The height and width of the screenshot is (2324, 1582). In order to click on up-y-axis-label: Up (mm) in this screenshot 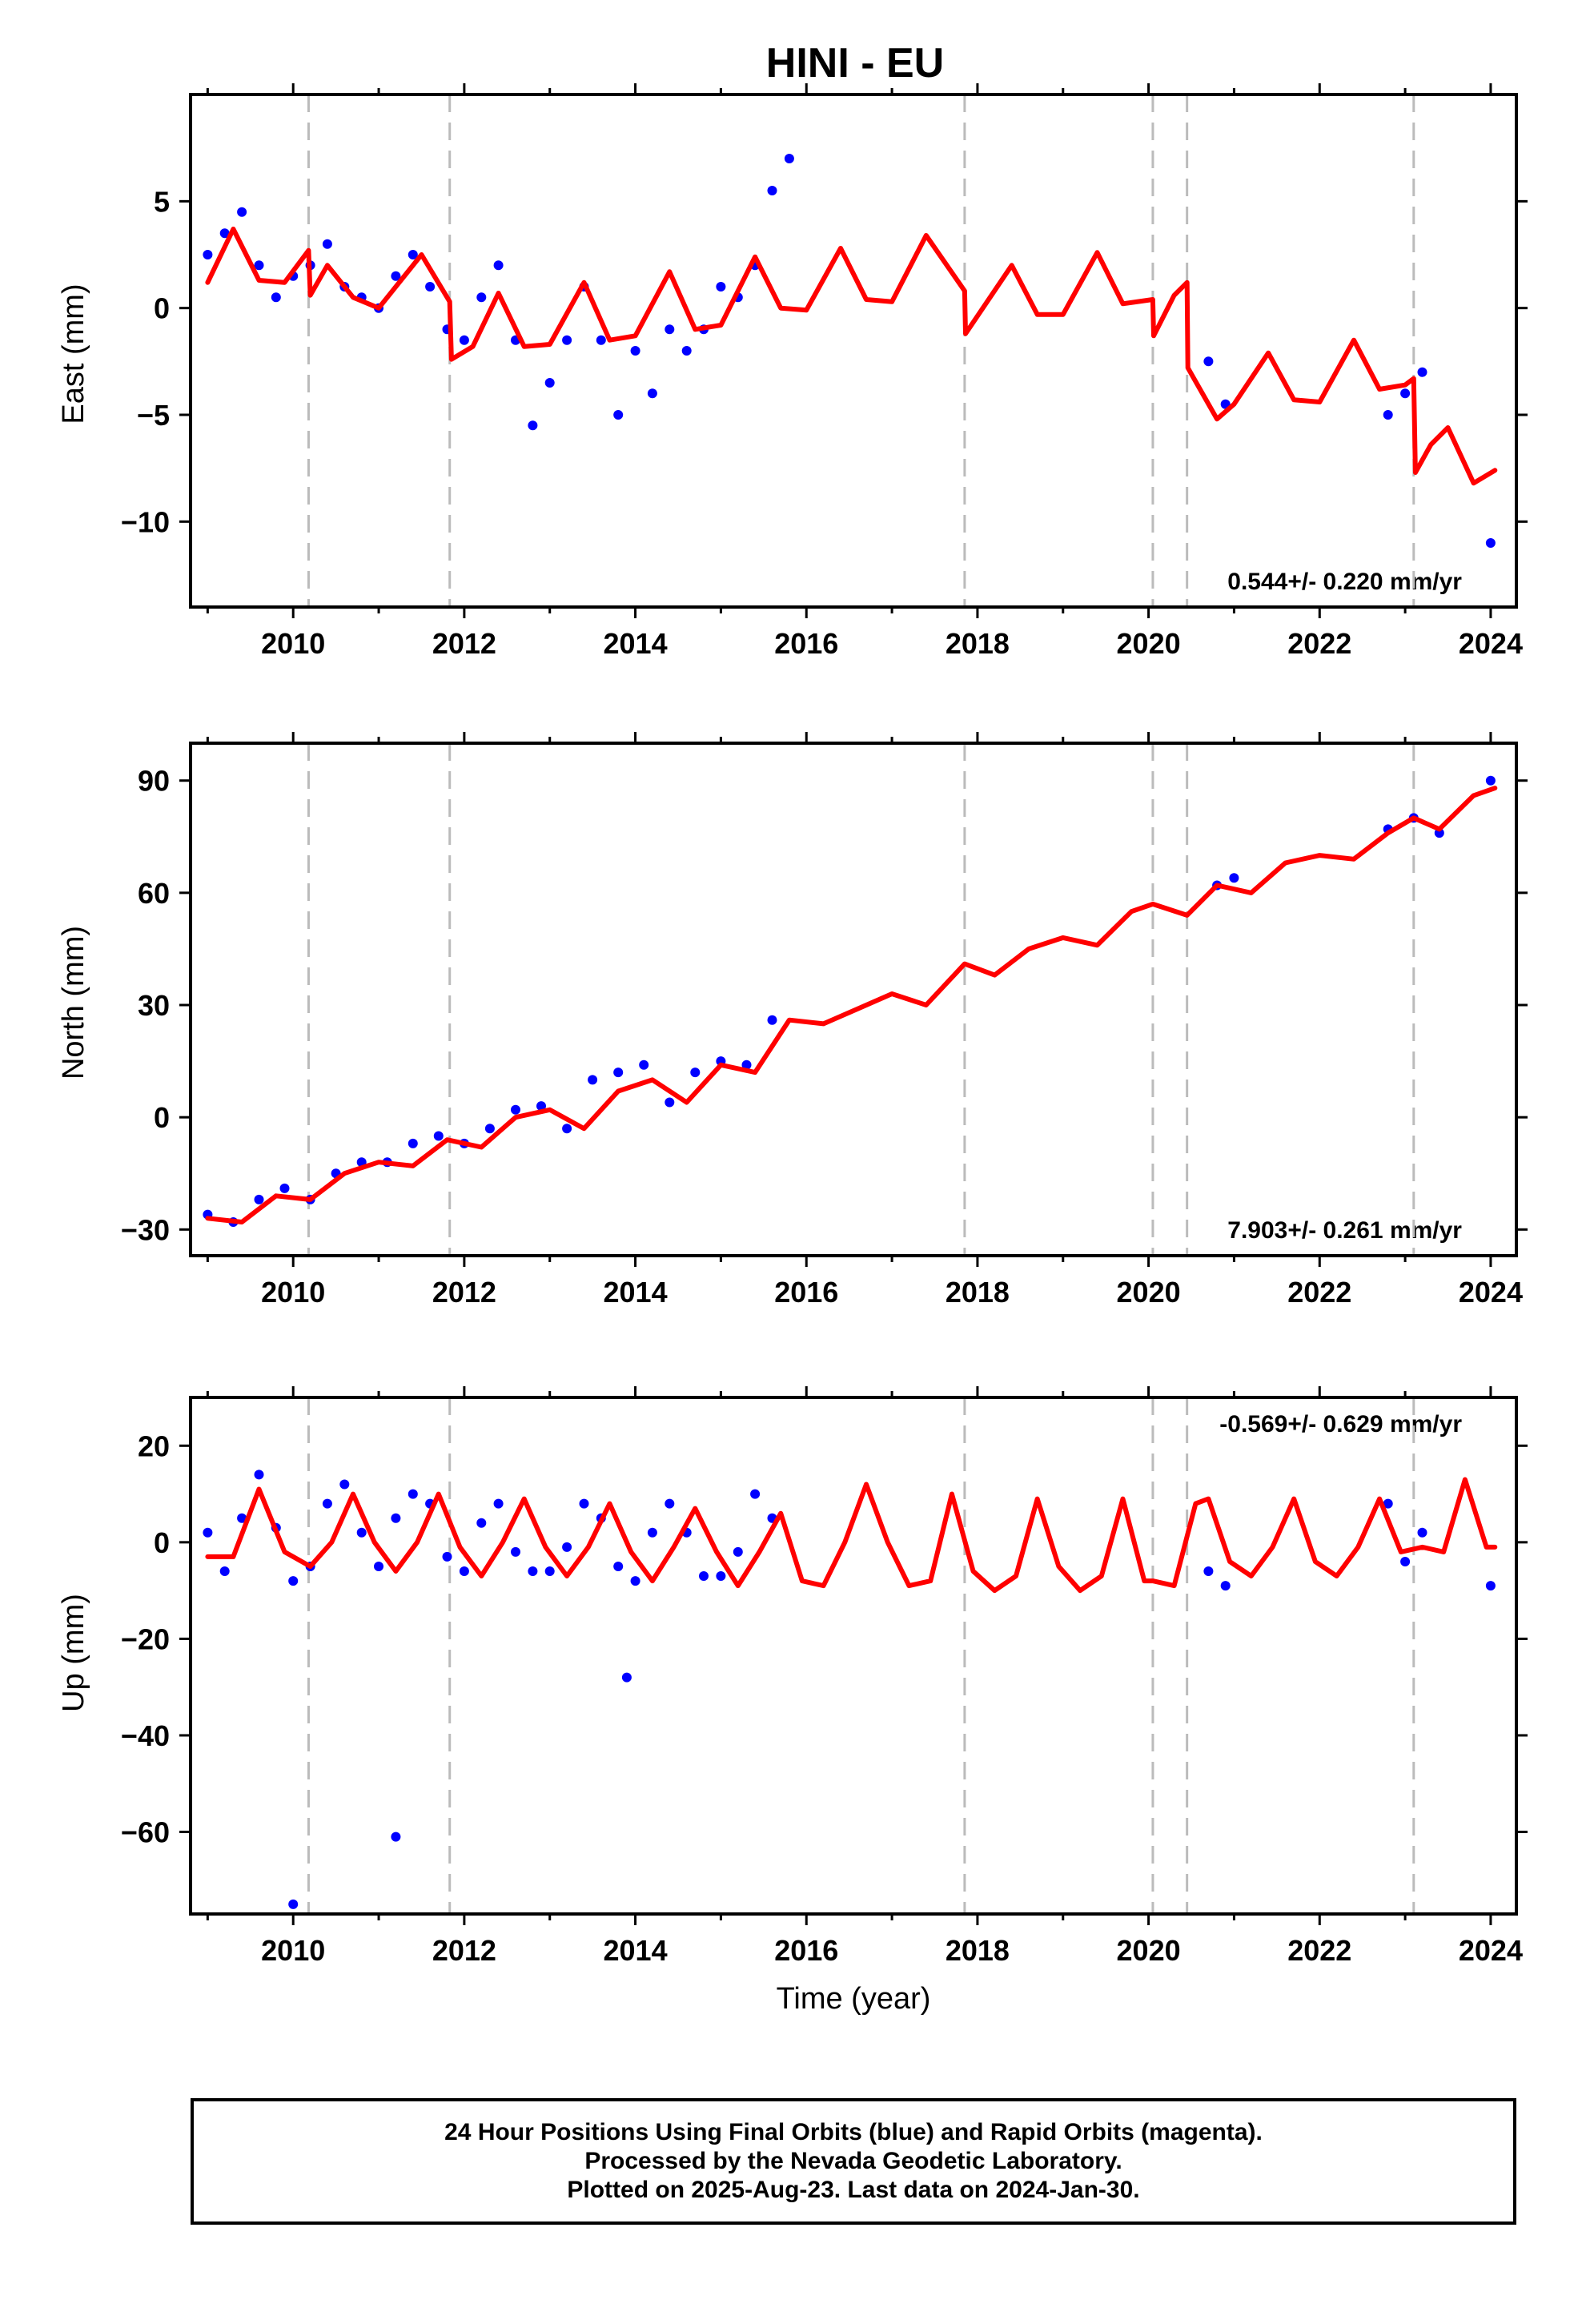, I will do `click(74, 1653)`.